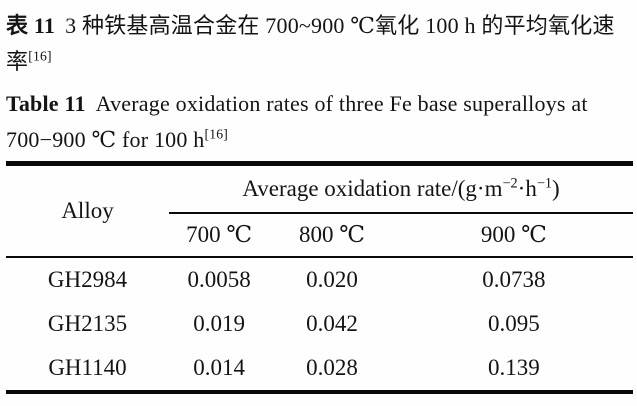 This screenshot has height=406, width=637. I want to click on table-row-gh2135: GH2135 0.019 0.042 0.095, so click(319, 324).